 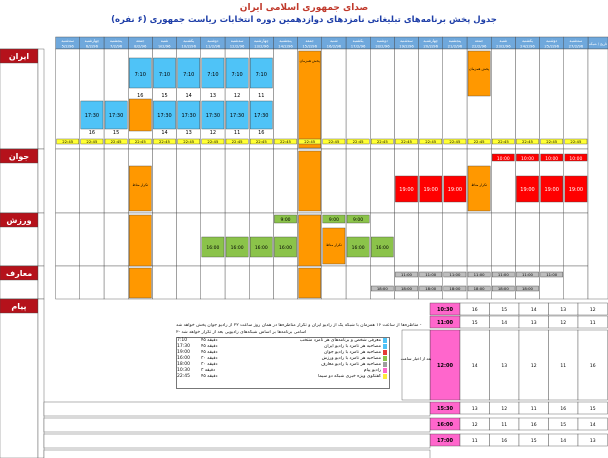 I want to click on legend-duration: ۳۰ دقیقه, so click(x=209, y=364).